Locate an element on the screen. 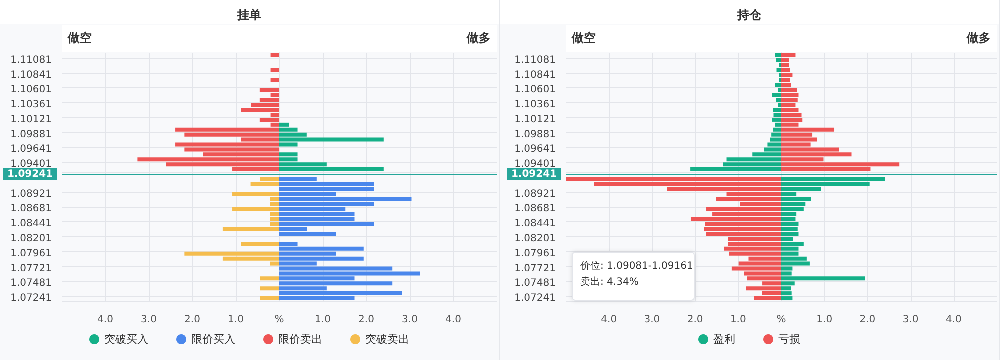  annotation: 价位: 1.09081-1.09161 is located at coordinates (637, 266).